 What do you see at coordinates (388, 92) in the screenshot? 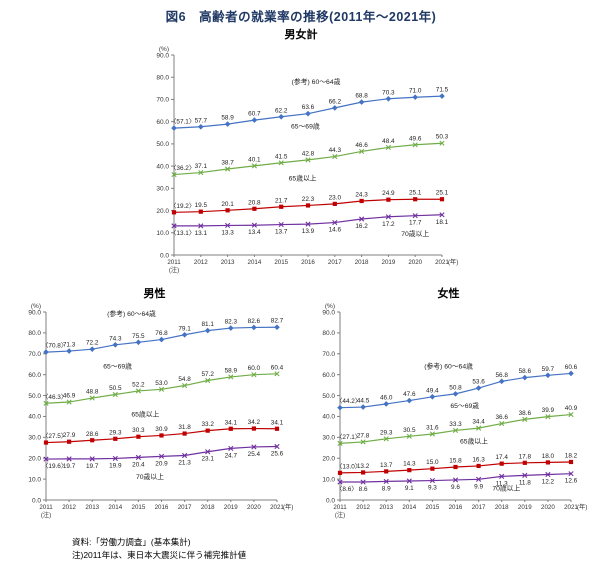
I see `data-label: 70.3` at bounding box center [388, 92].